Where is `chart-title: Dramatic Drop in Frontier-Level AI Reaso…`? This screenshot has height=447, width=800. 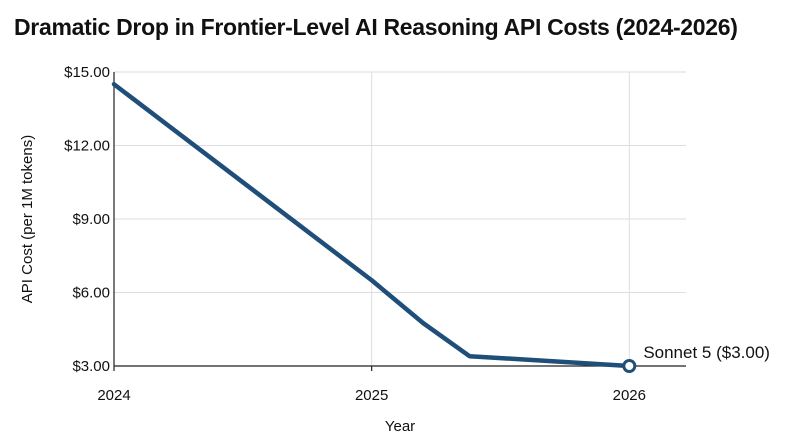
chart-title: Dramatic Drop in Frontier-Level AI Reaso… is located at coordinates (376, 27).